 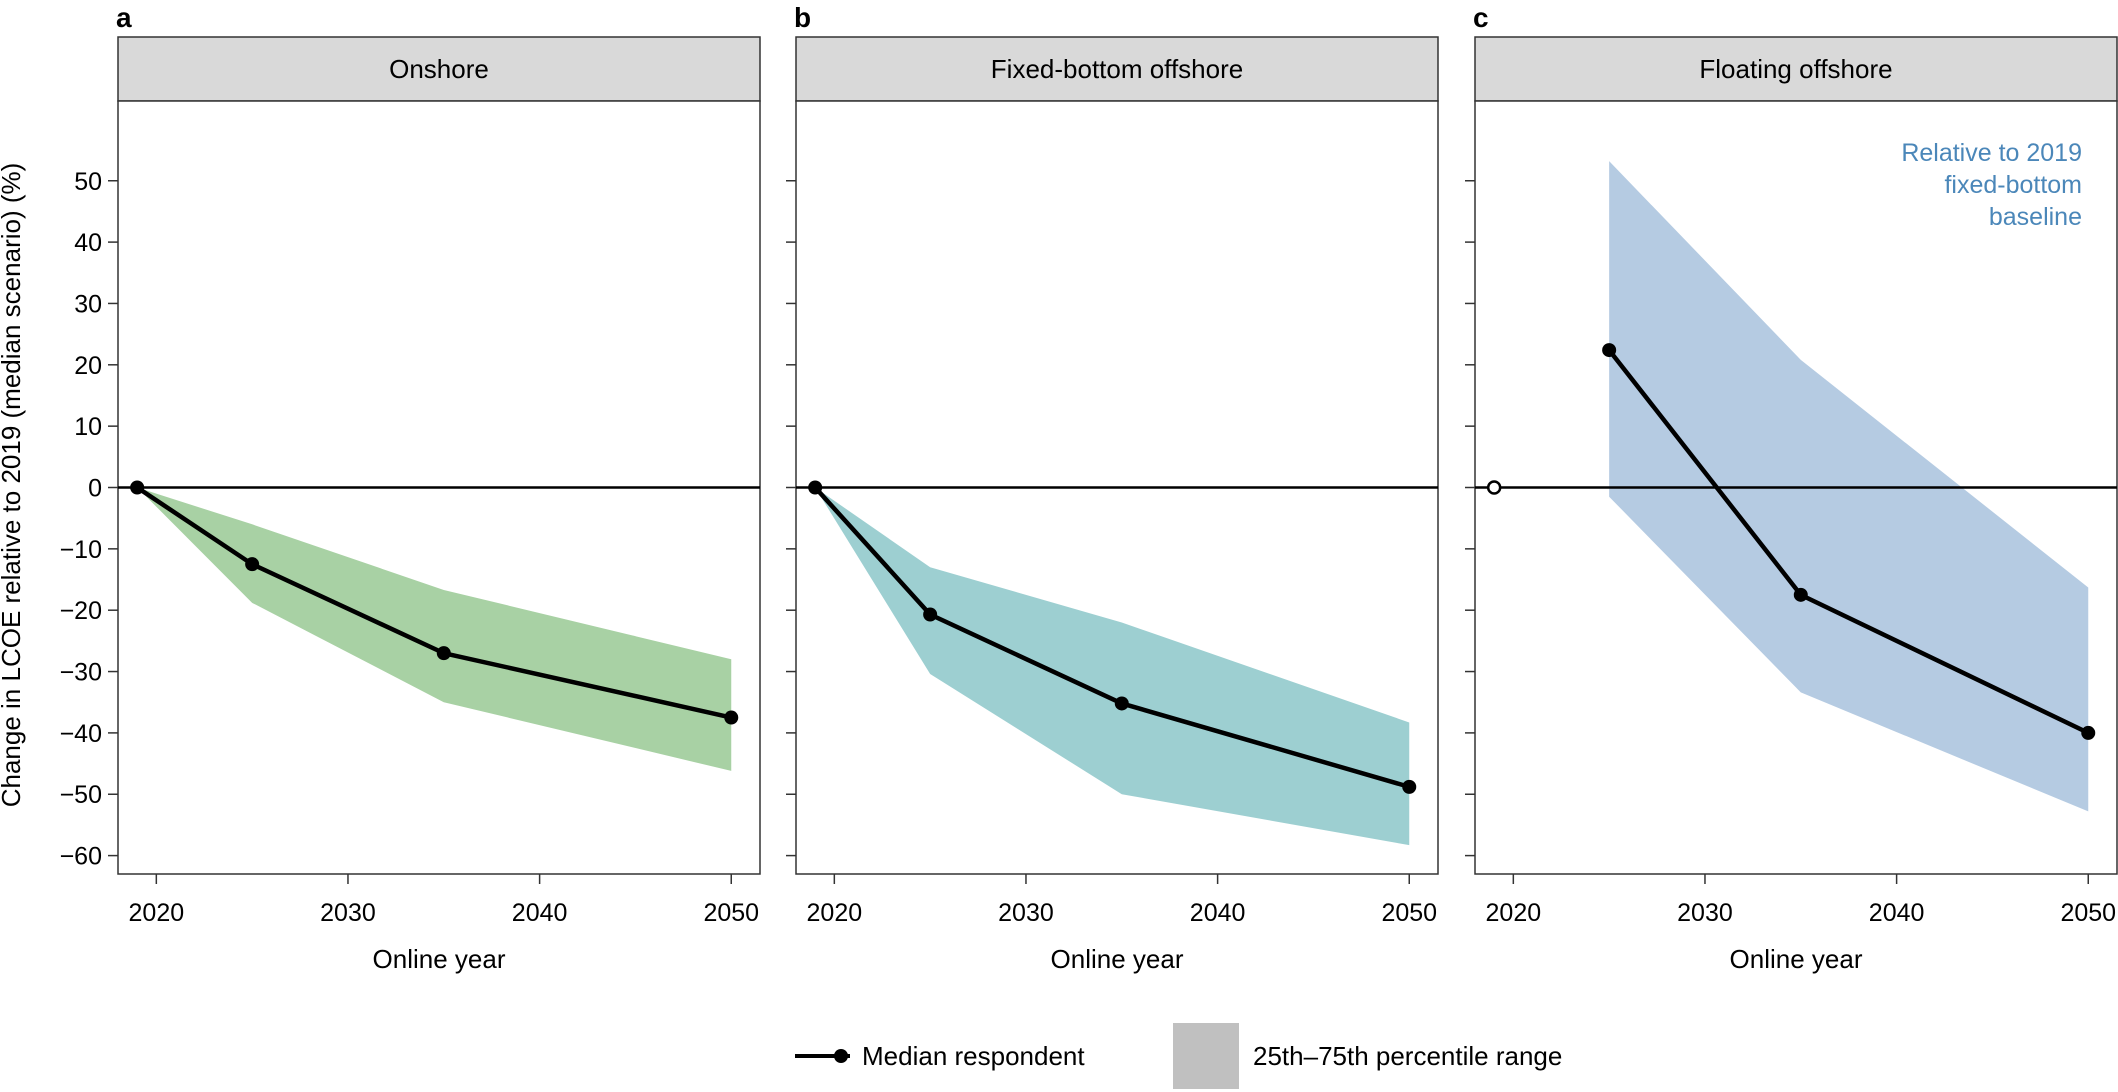 What do you see at coordinates (1494, 487) in the screenshot?
I see `baseline-point` at bounding box center [1494, 487].